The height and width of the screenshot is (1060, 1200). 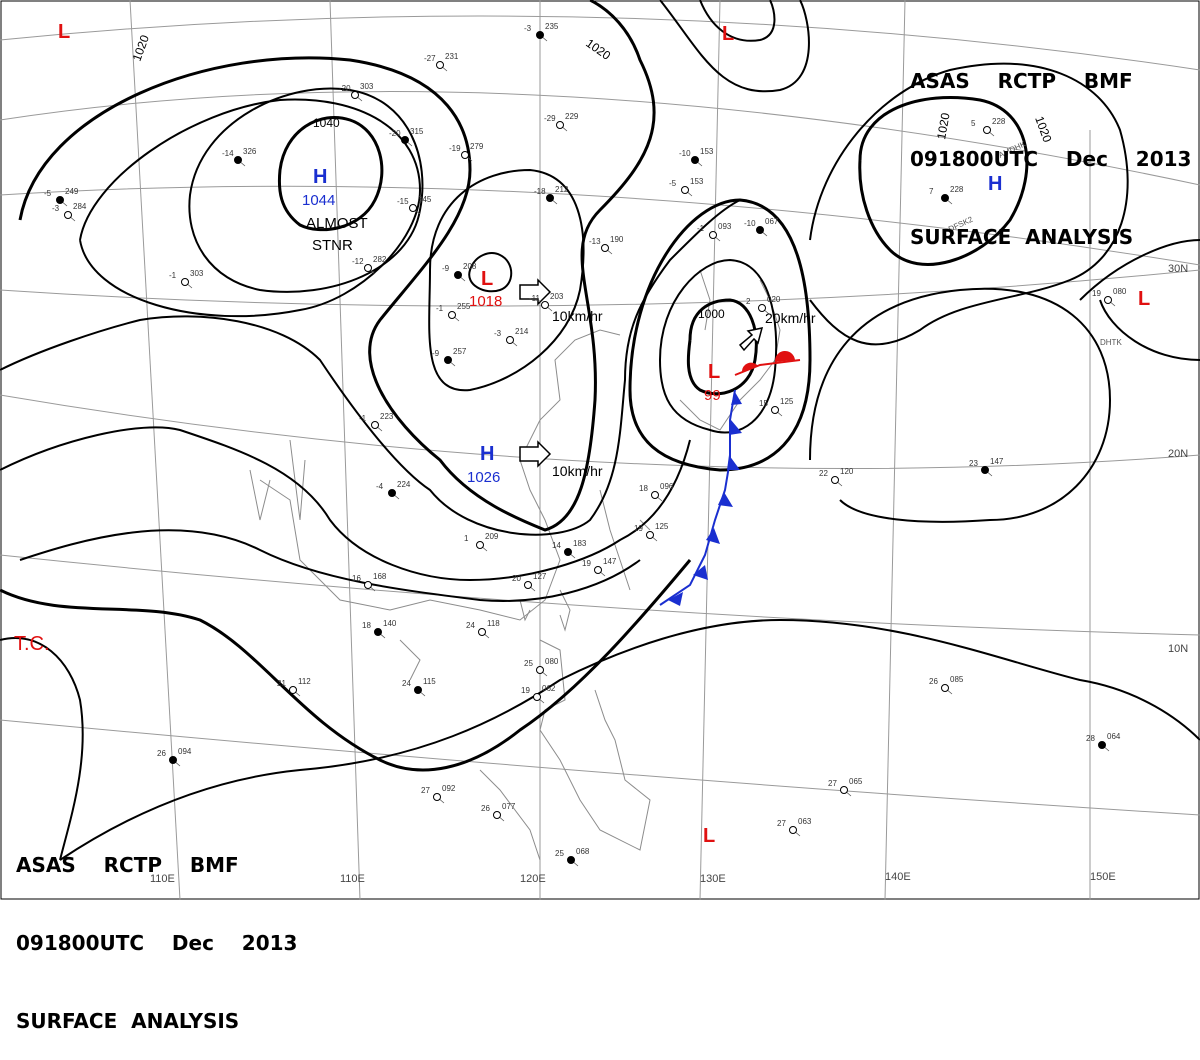 I want to click on station-plot: -1 093, so click(x=714, y=232).